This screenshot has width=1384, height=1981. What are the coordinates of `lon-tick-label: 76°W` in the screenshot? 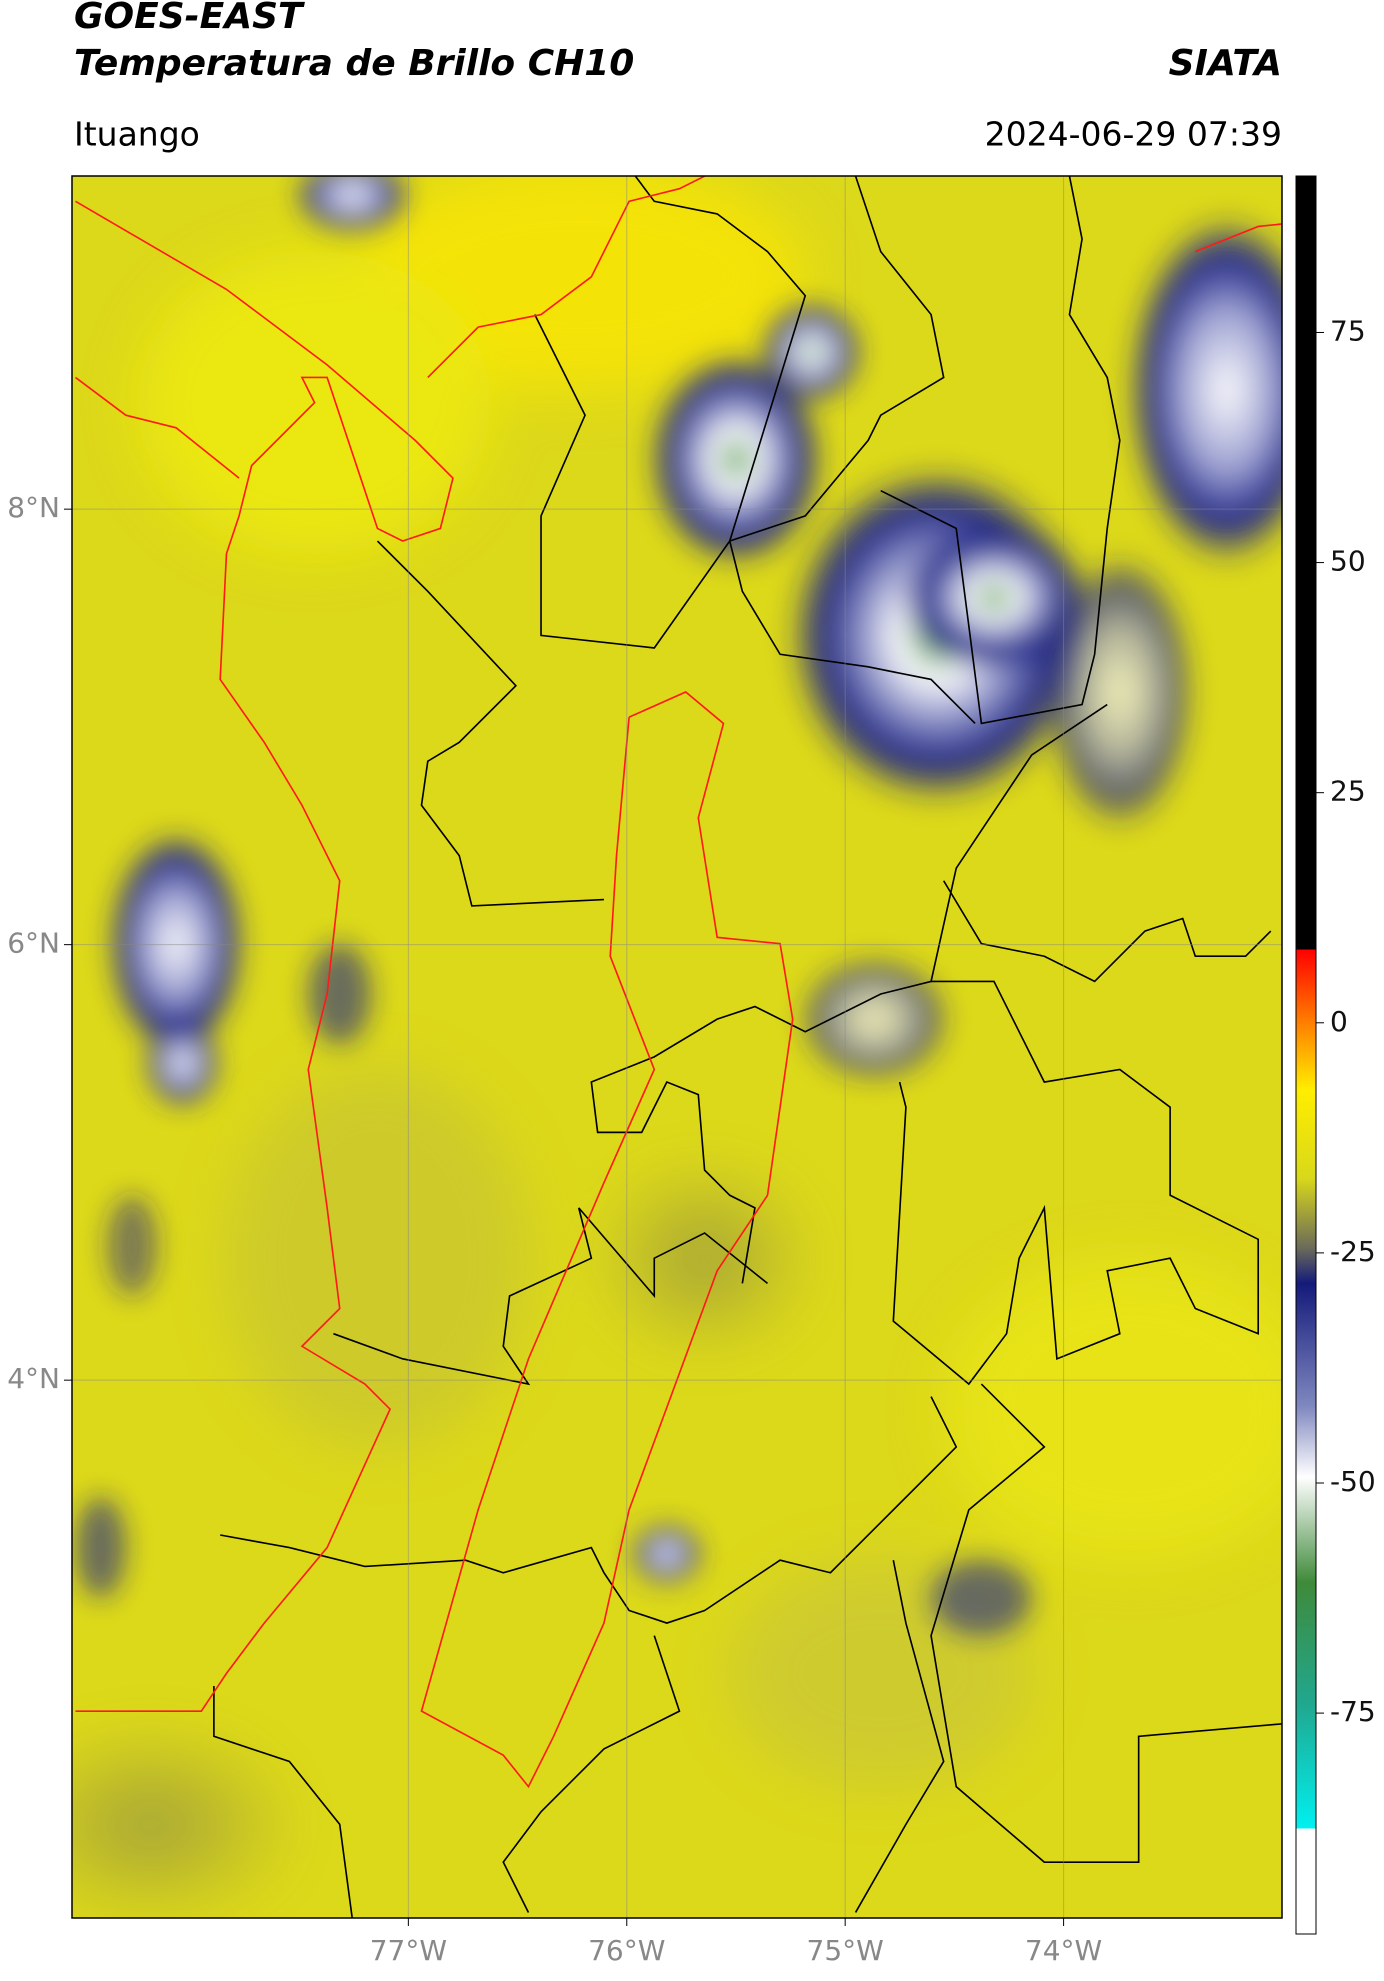 It's located at (626, 1950).